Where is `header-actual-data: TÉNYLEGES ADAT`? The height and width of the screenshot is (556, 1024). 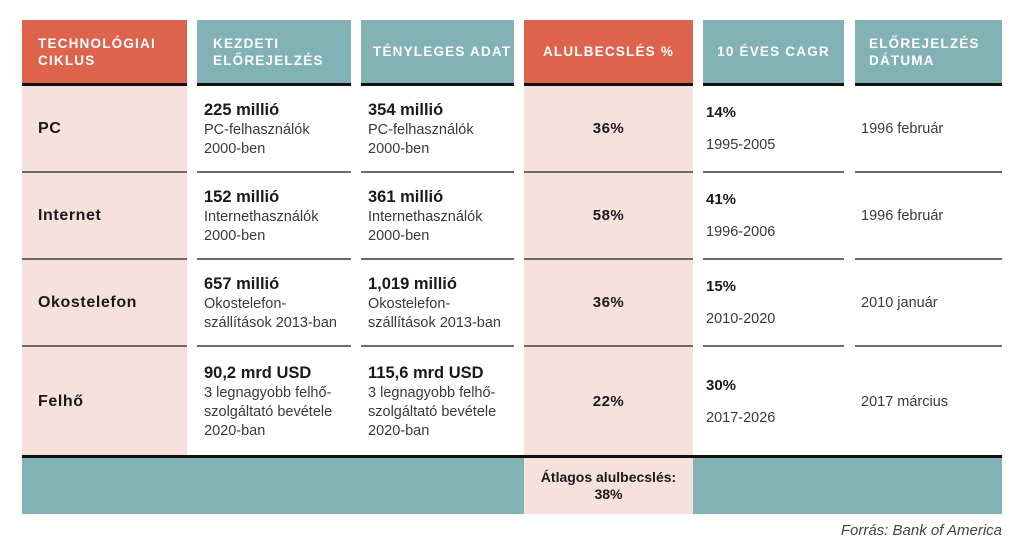 header-actual-data: TÉNYLEGES ADAT is located at coordinates (437, 53).